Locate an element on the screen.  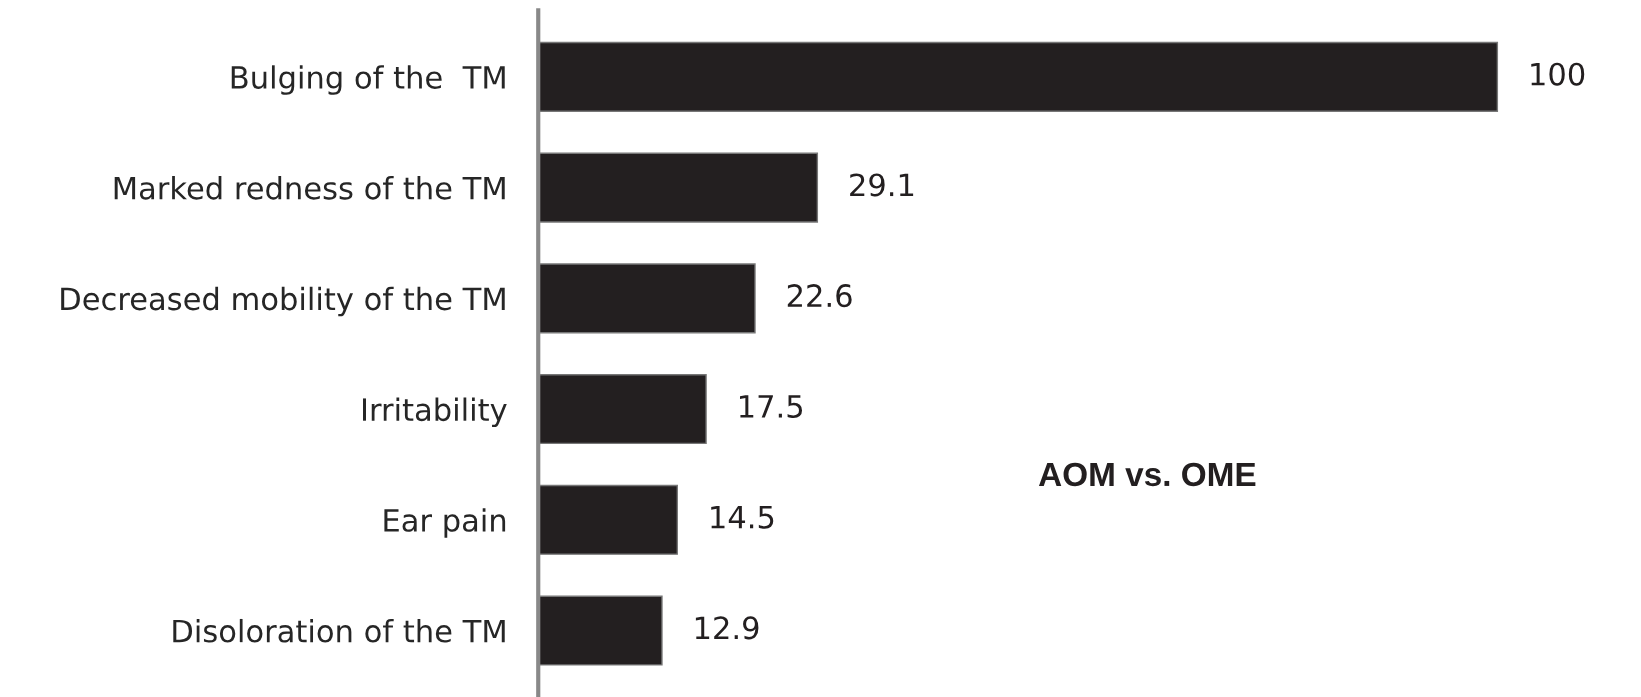
y-tick-label: Bulging of the TM is located at coordinates (368, 80).